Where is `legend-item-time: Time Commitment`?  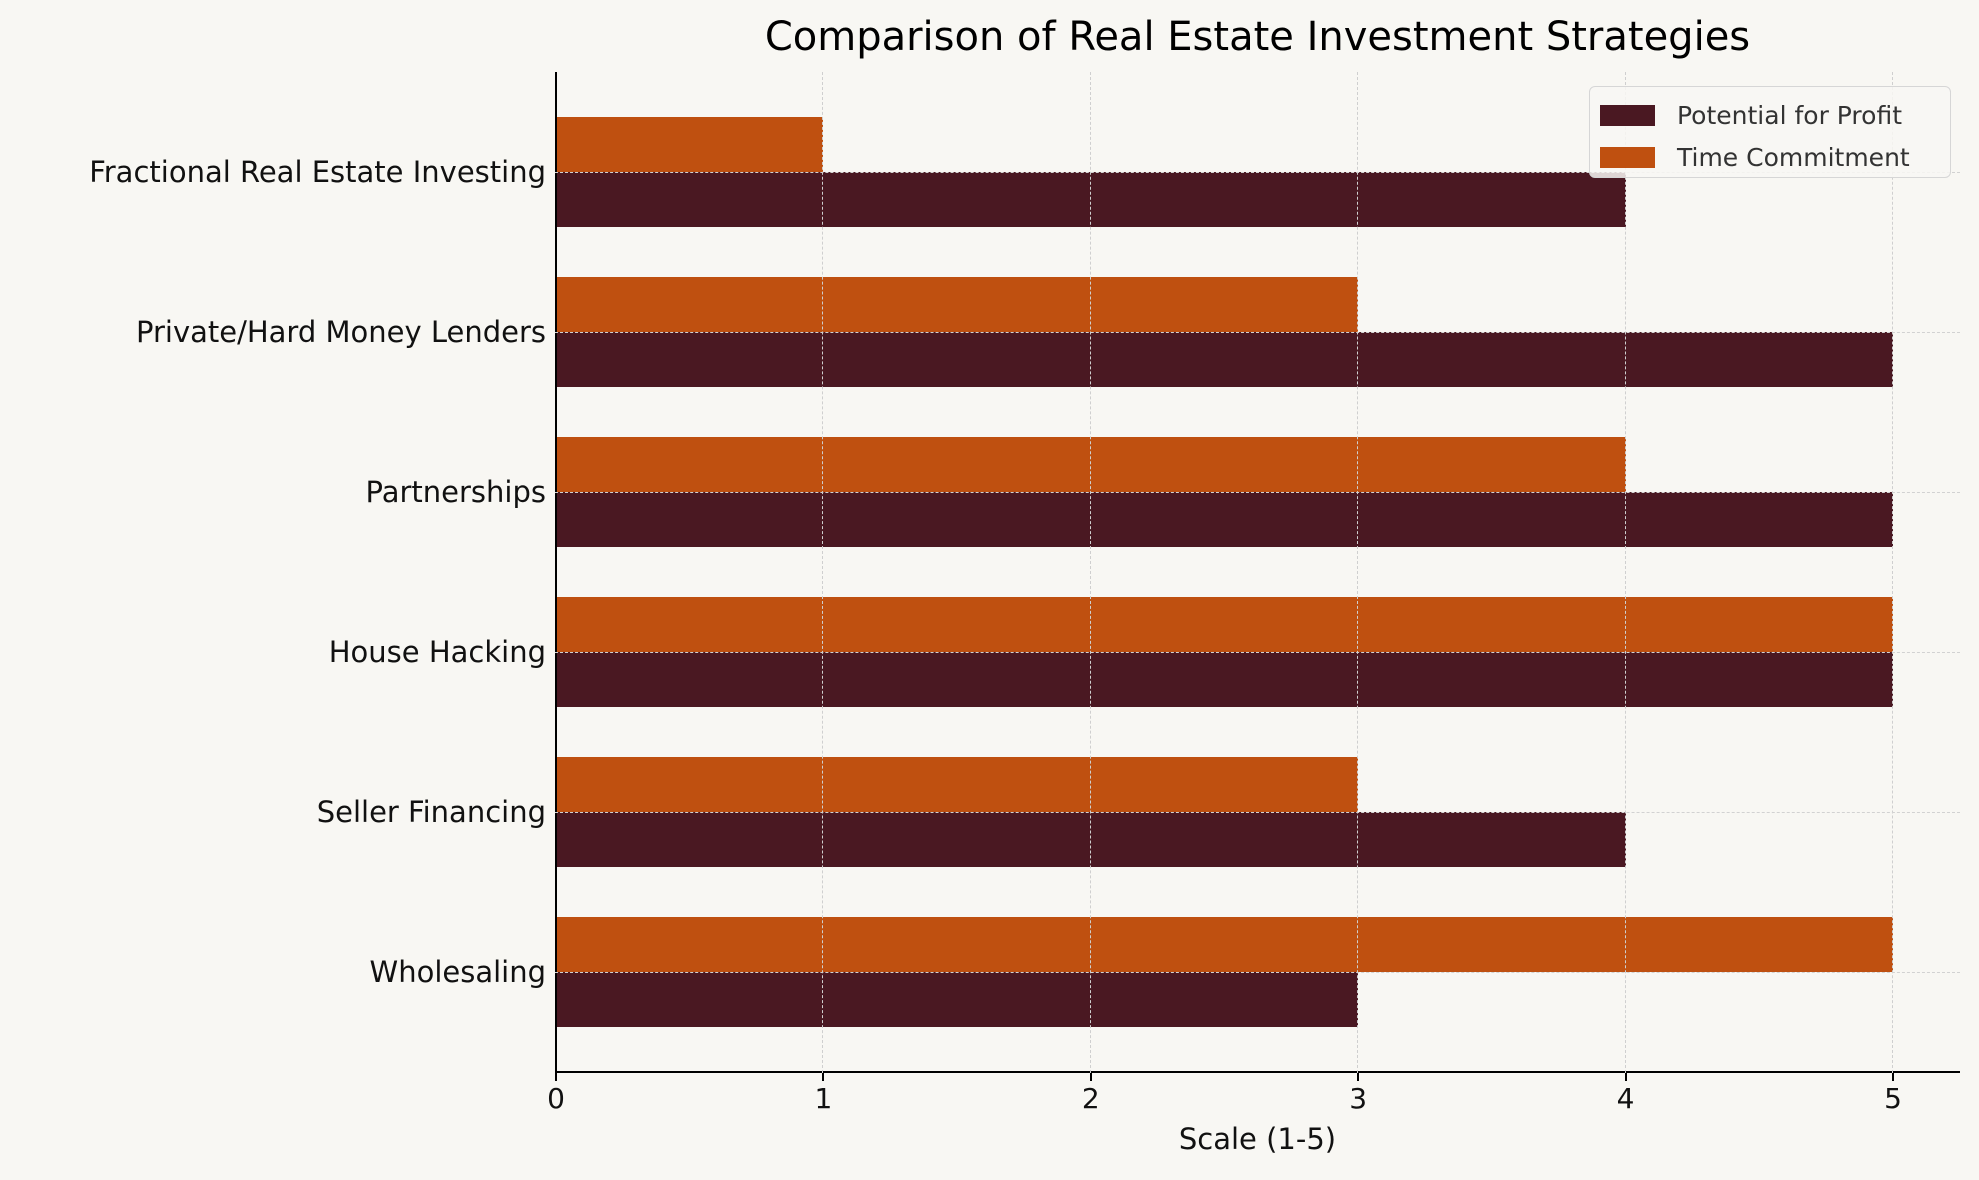
legend-item-time: Time Commitment is located at coordinates (1755, 157).